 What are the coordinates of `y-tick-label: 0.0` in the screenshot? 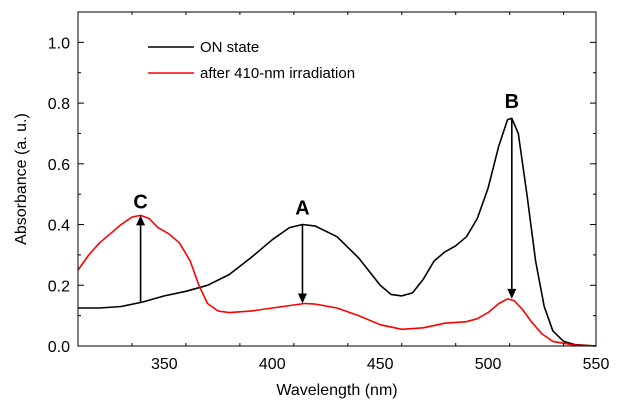 It's located at (59, 347).